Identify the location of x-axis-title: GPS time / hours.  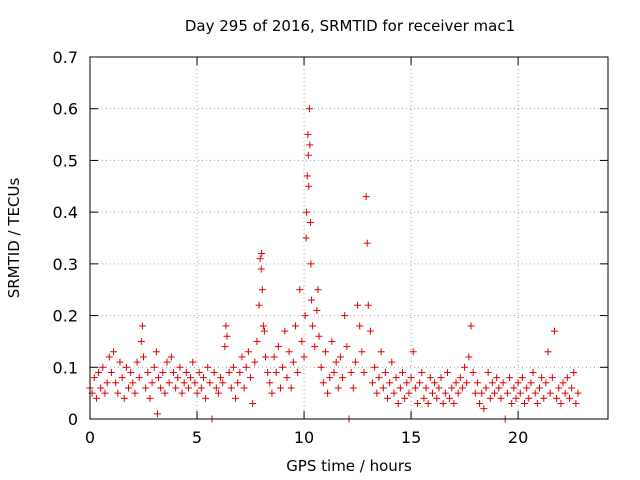
(349, 466).